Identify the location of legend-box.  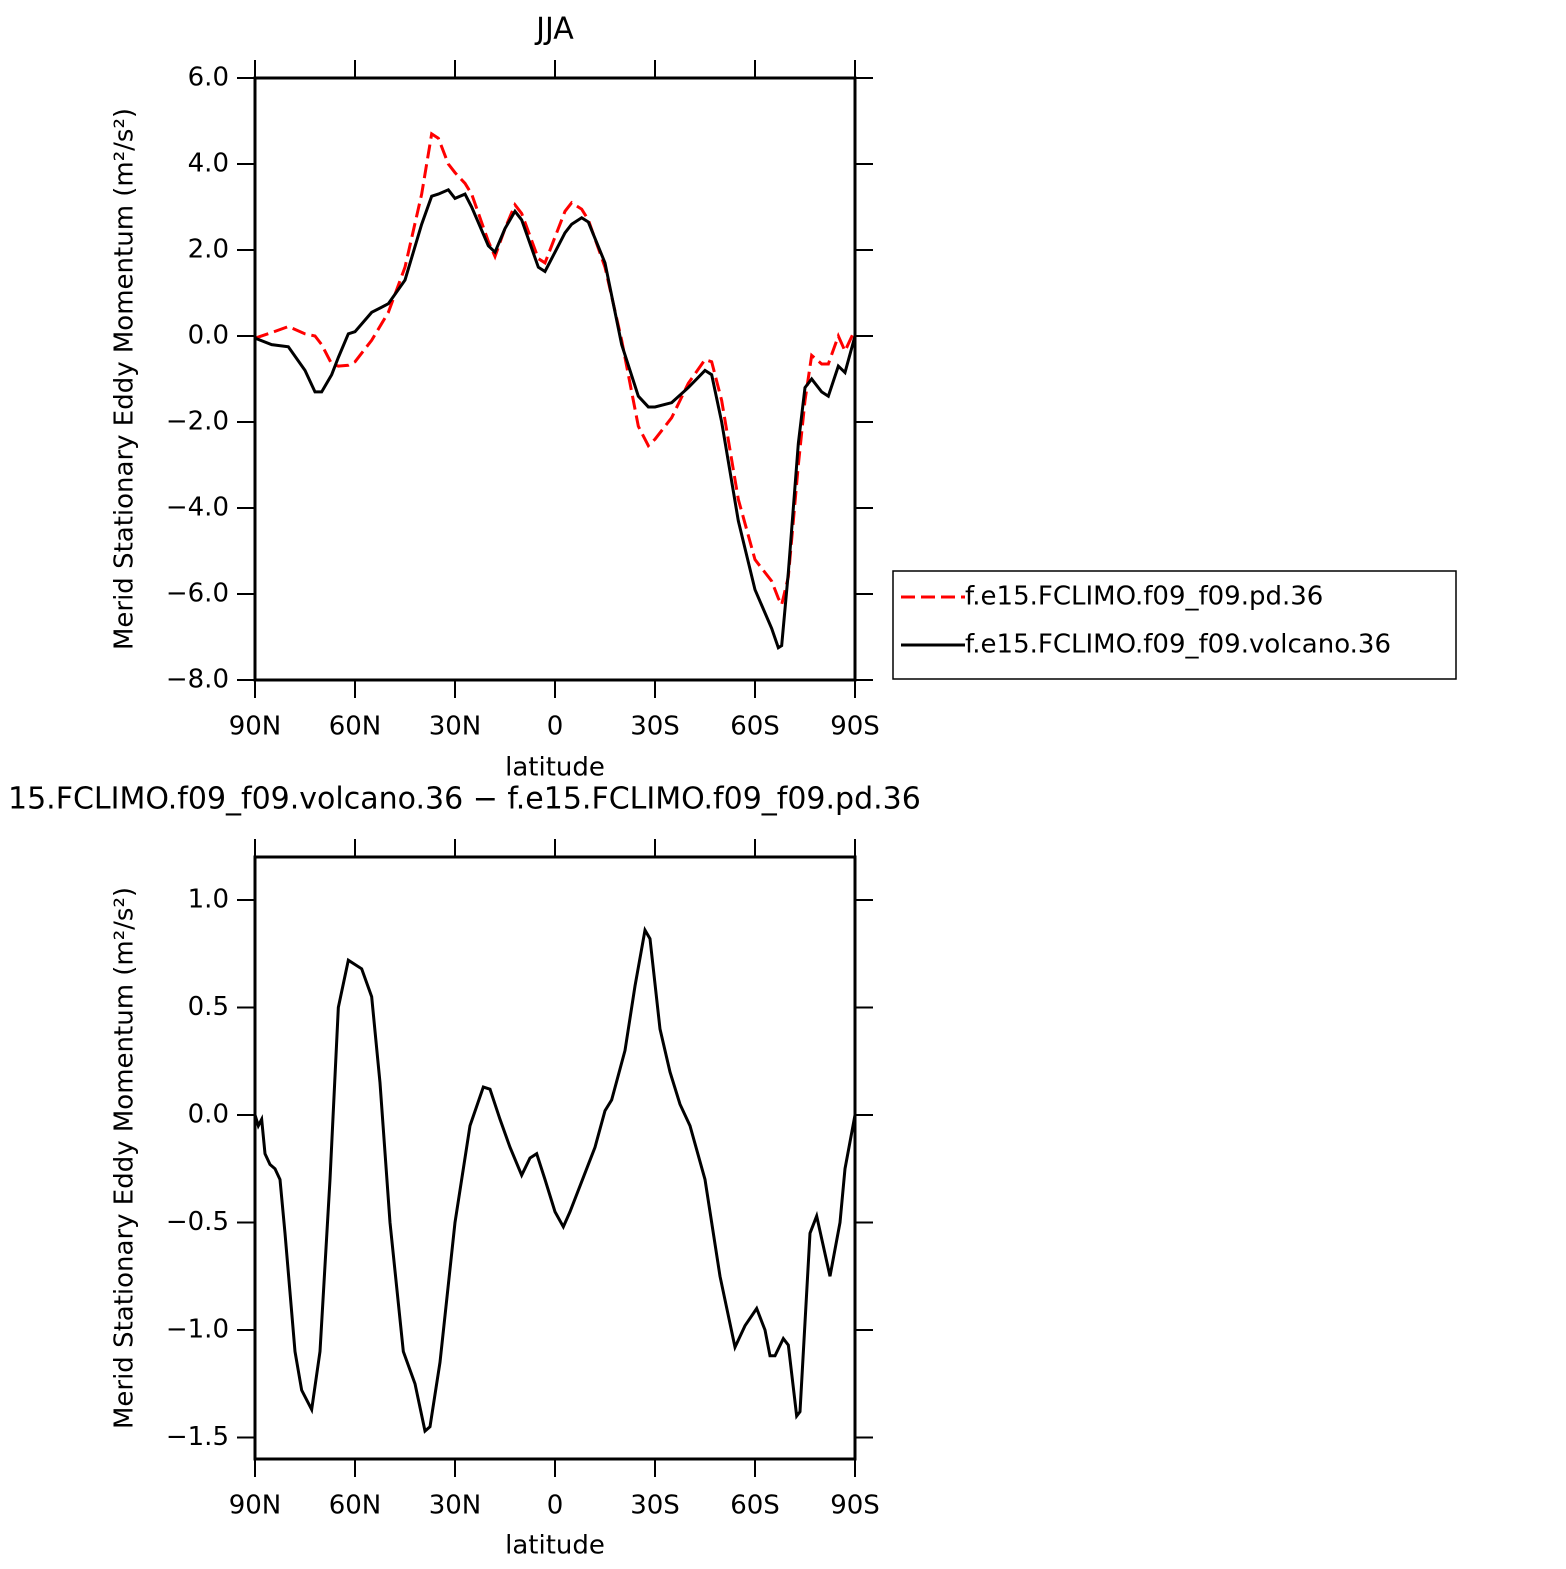
(1174, 625).